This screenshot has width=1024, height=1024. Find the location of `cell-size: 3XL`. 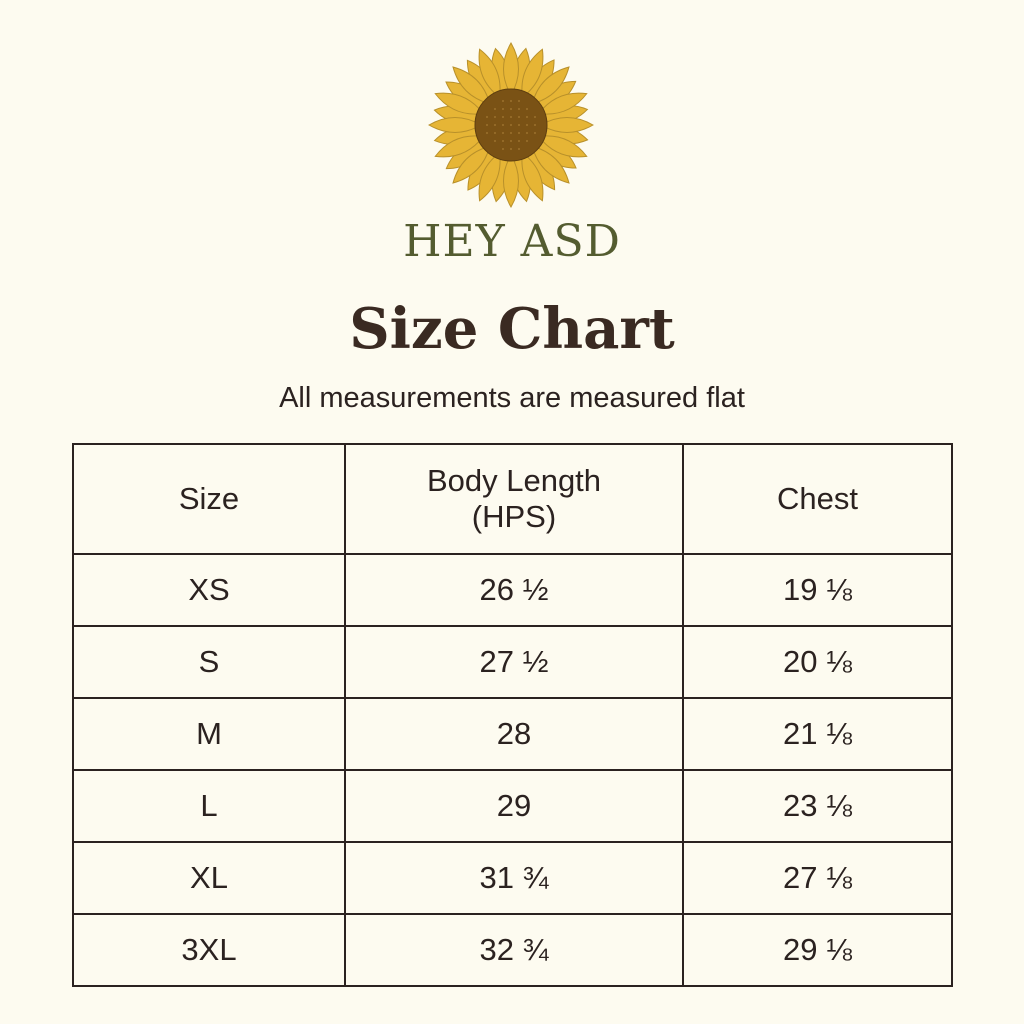

cell-size: 3XL is located at coordinates (209, 950).